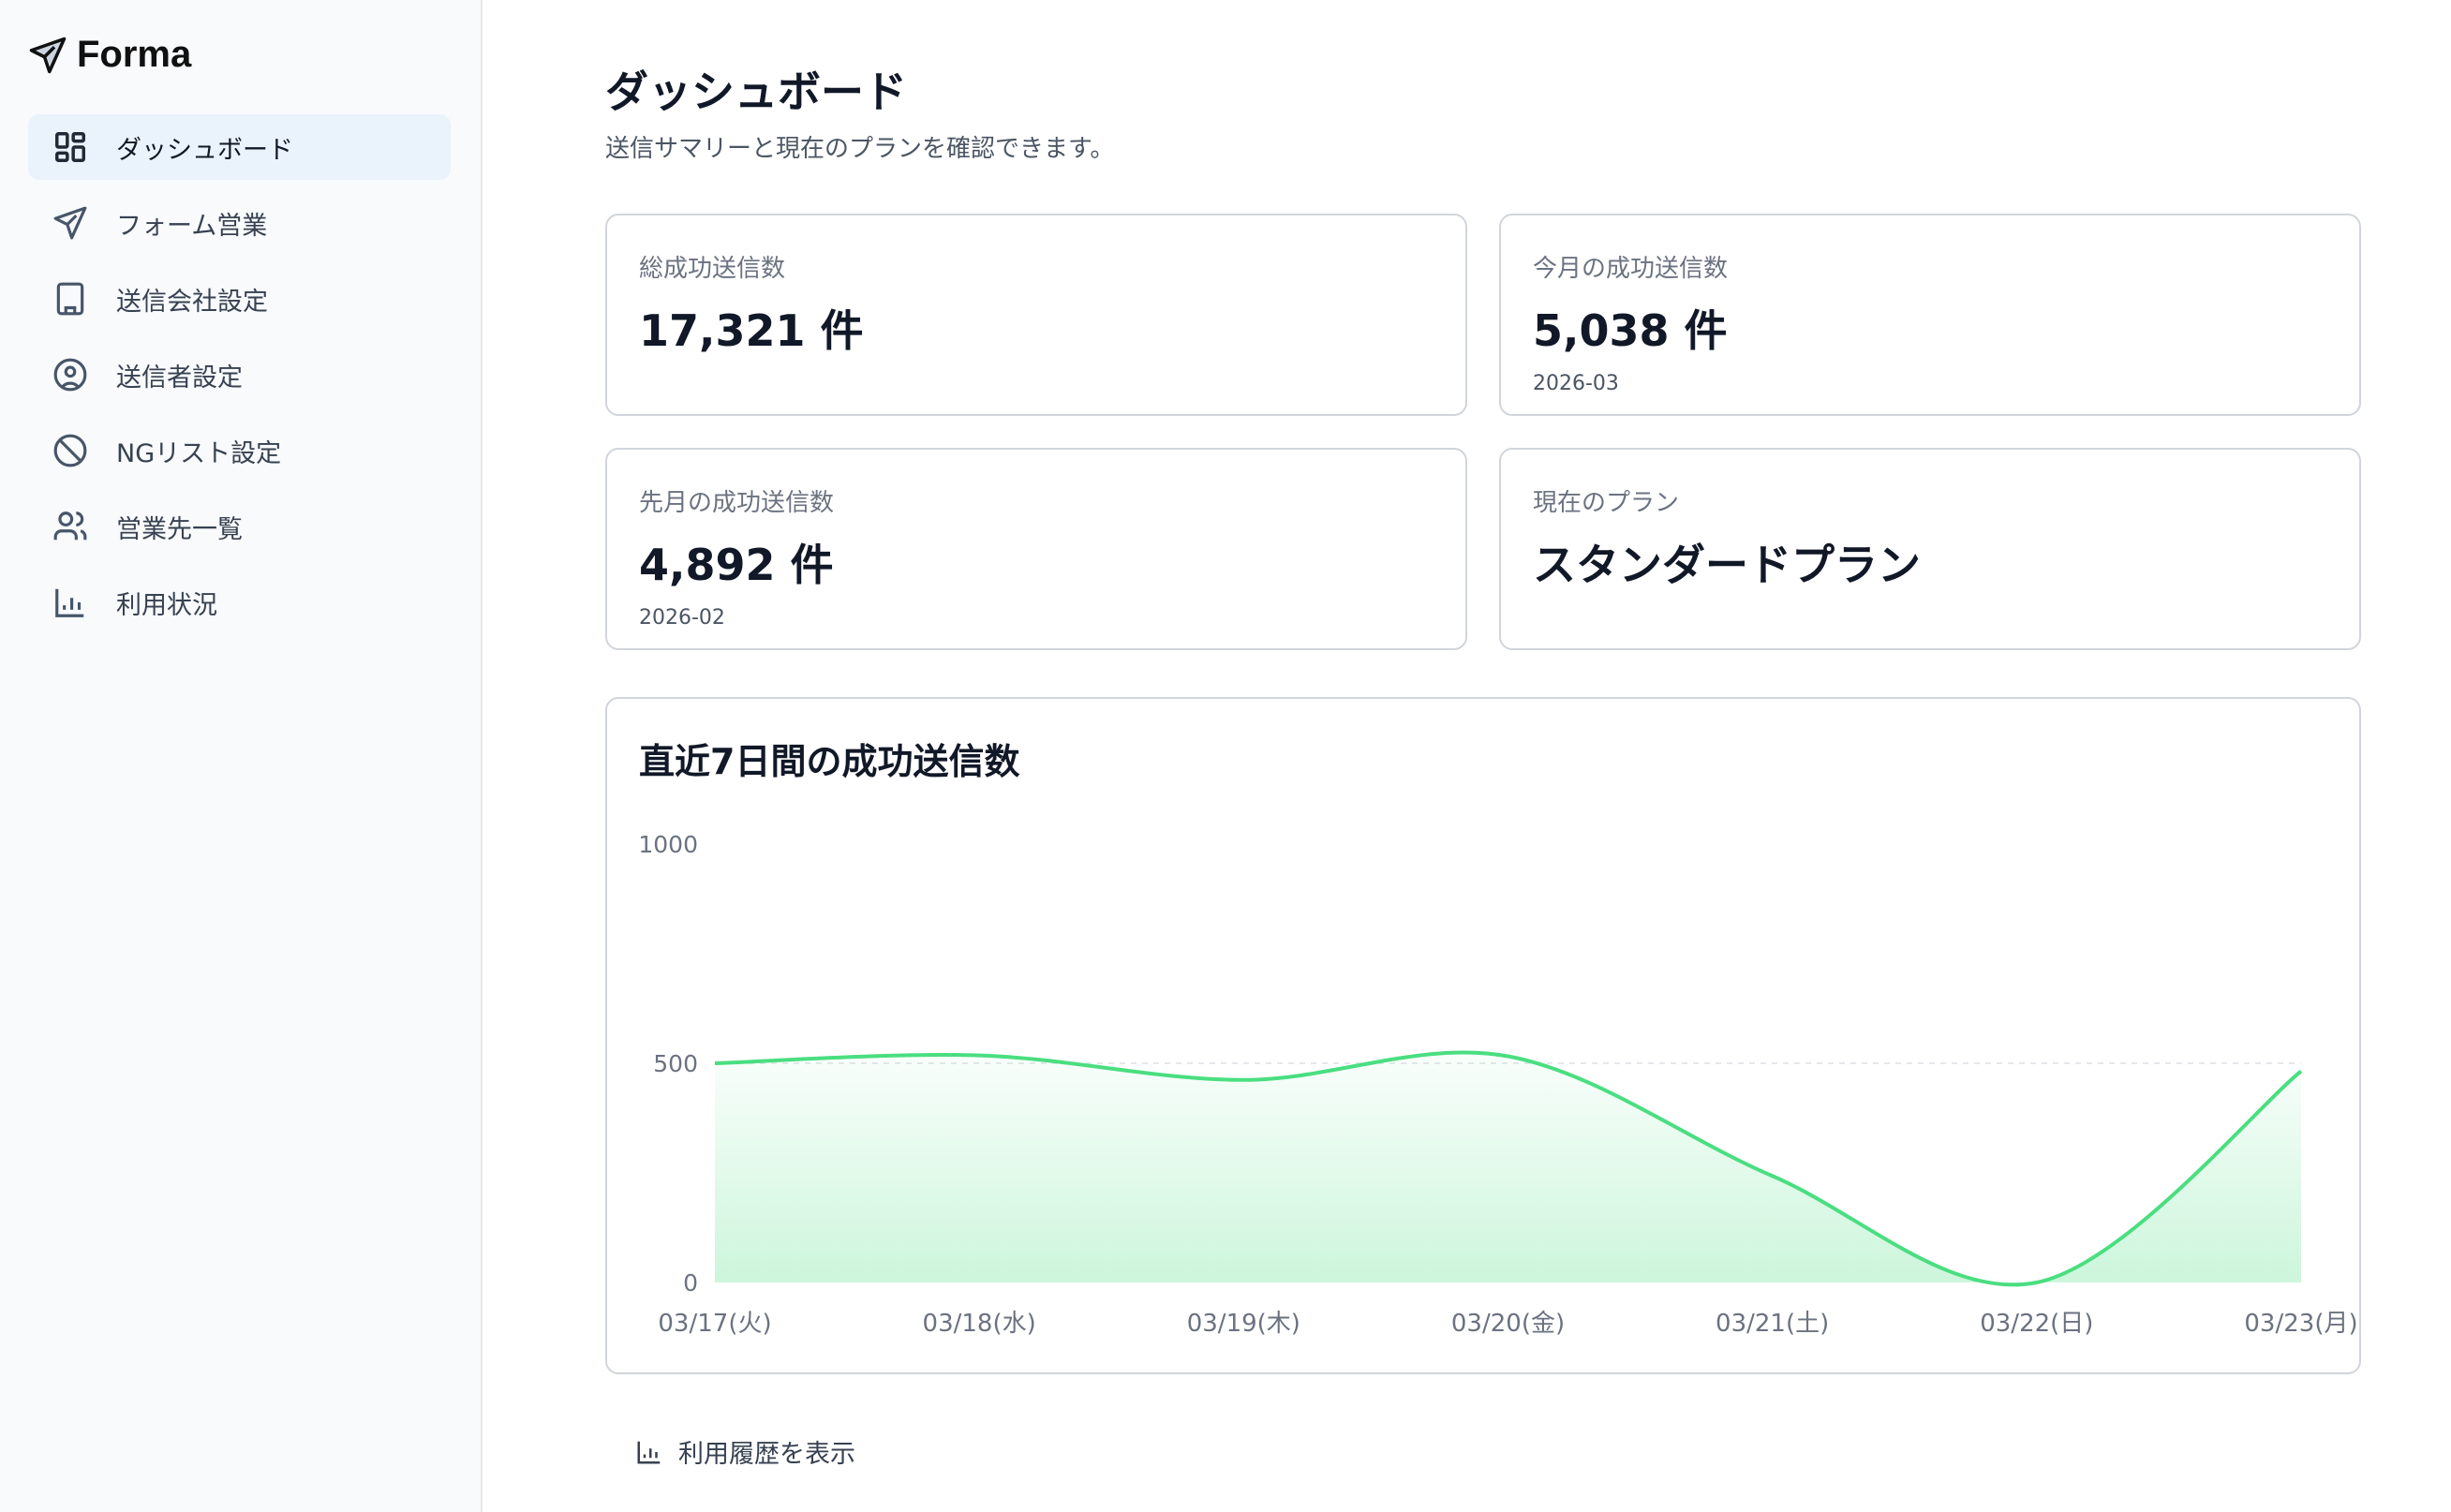  Describe the element at coordinates (70, 526) in the screenshot. I see `users-icon` at that location.